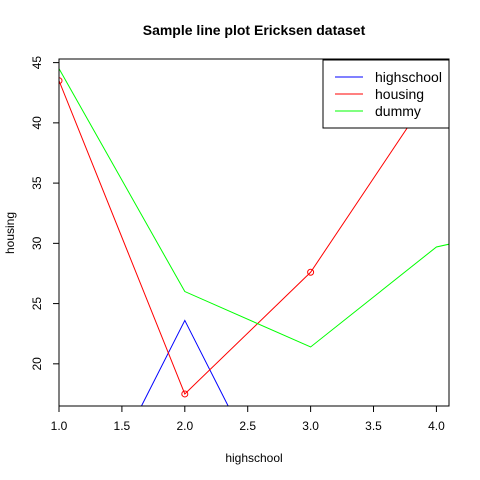  Describe the element at coordinates (247, 426) in the screenshot. I see `x-tick-label-3: 2.5` at that location.